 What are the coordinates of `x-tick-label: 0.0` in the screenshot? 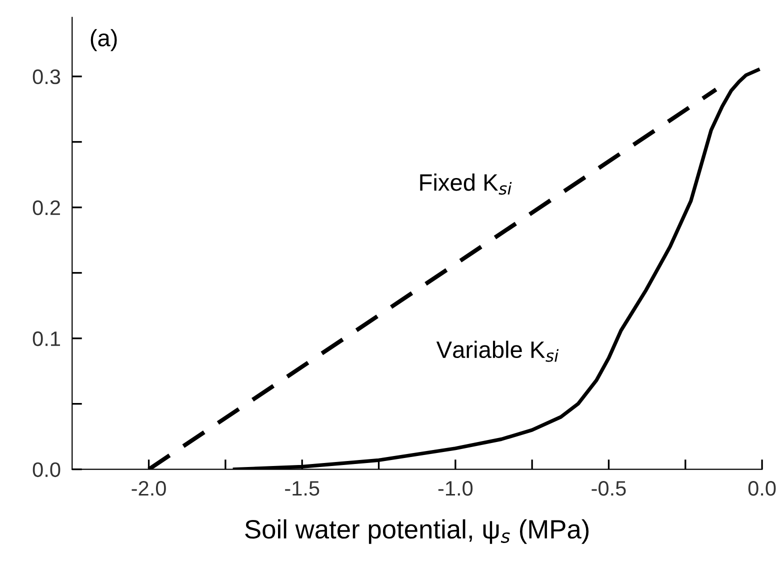 It's located at (762, 488).